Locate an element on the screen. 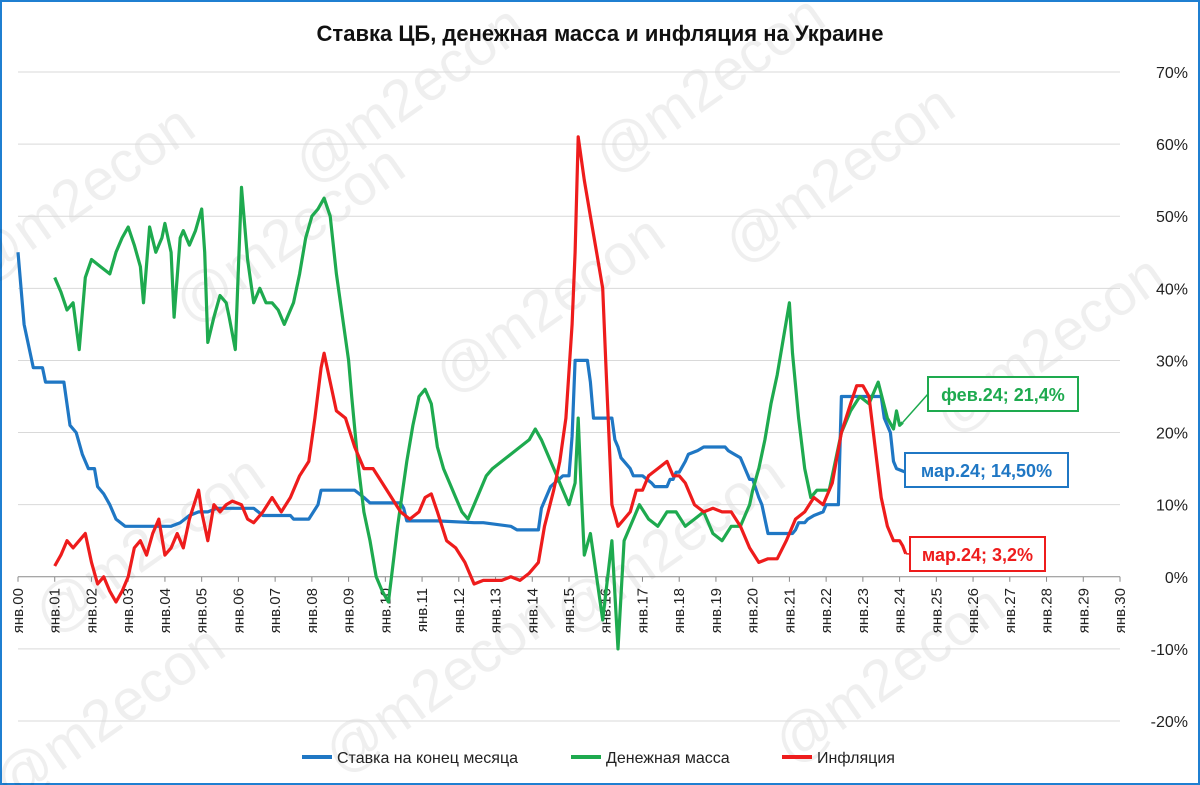 Image resolution: width=1200 pixels, height=785 pixels. annotation-layer: фев.24; 21,4% мар.24; 14,50% мар.24; 3,2% is located at coordinates (990, 474).